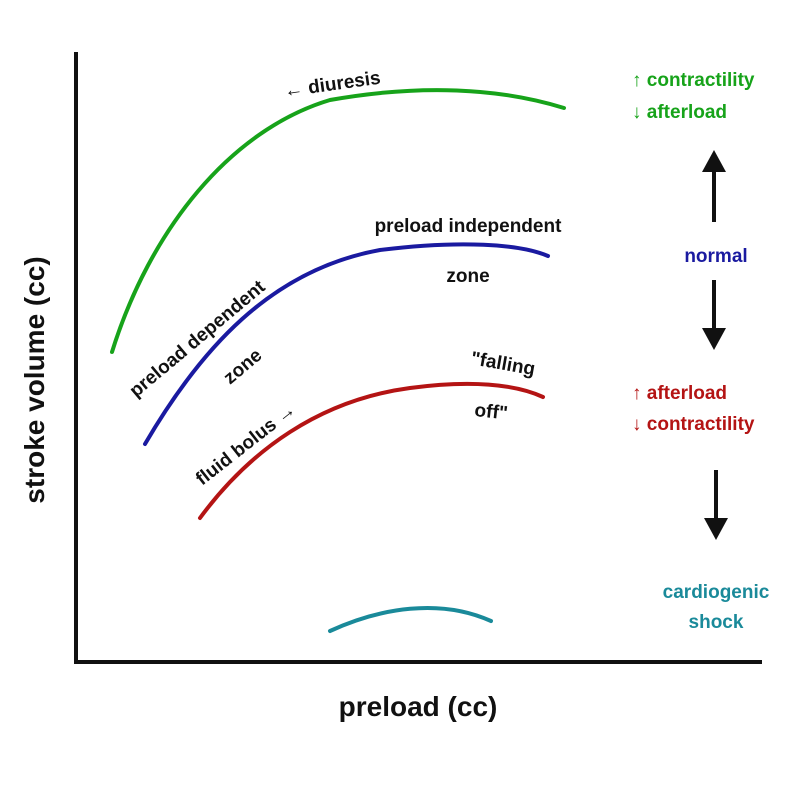 This screenshot has width=800, height=800. Describe the element at coordinates (714, 161) in the screenshot. I see `up-arrow-icon` at that location.